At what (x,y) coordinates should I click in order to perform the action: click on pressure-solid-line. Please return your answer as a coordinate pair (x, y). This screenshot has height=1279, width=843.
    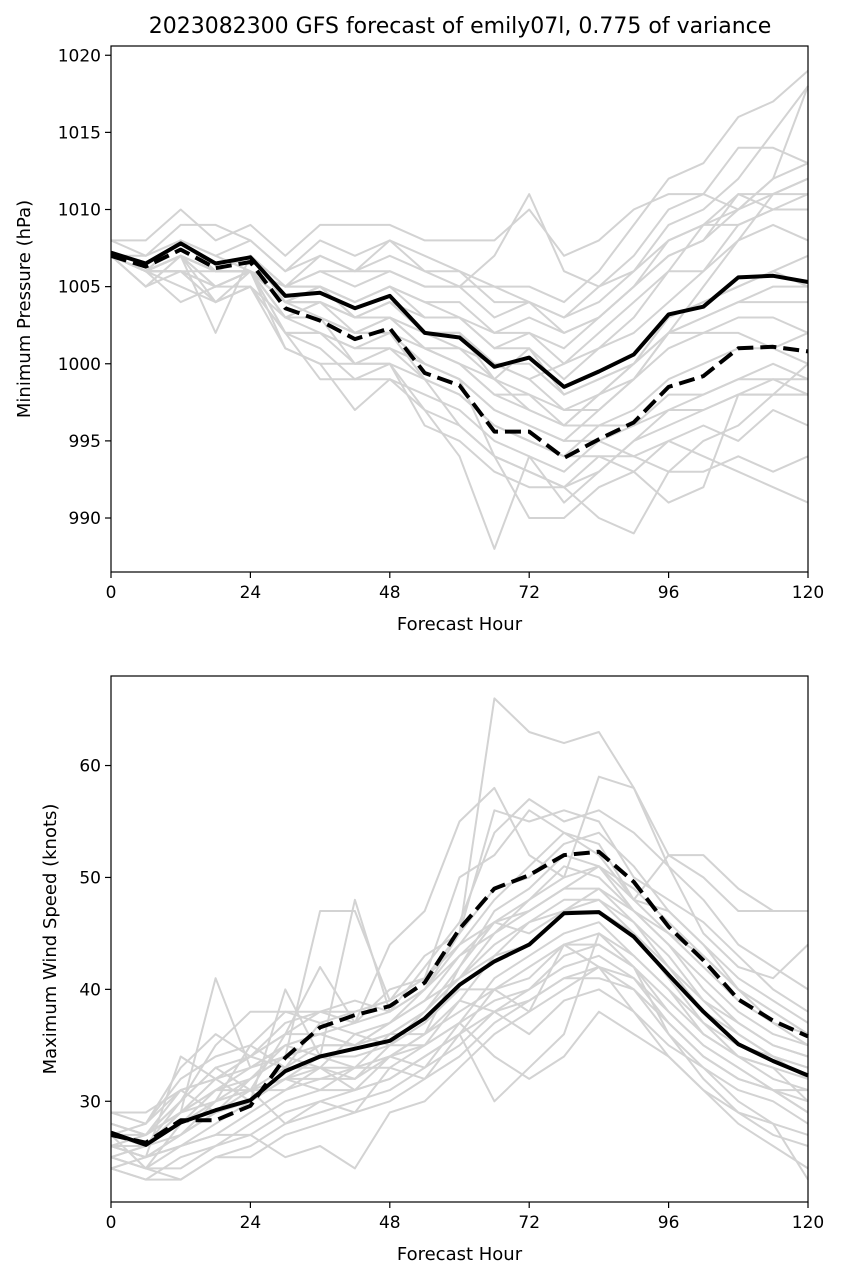
    Looking at the image, I should click on (459, 315).